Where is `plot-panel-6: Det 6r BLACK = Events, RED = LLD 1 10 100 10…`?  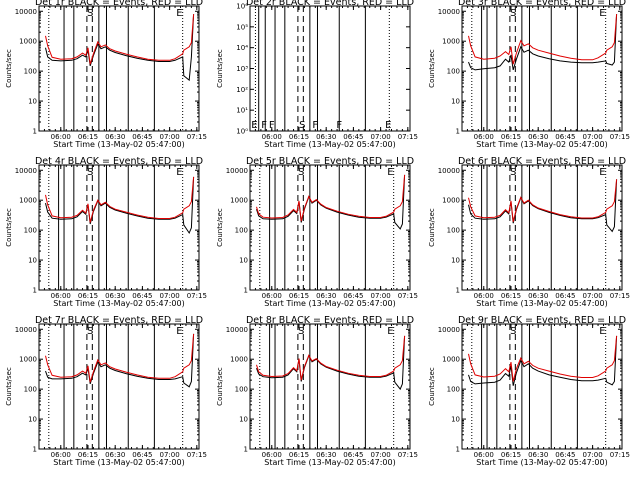 plot-panel-6: Det 6r BLACK = Events, RED = LLD 1 10 100 10… is located at coordinates (529, 232).